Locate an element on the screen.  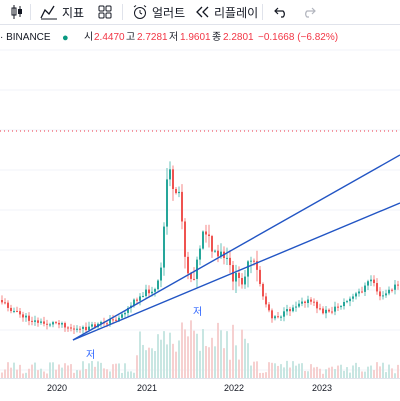
layouts-icon is located at coordinates (105, 12).